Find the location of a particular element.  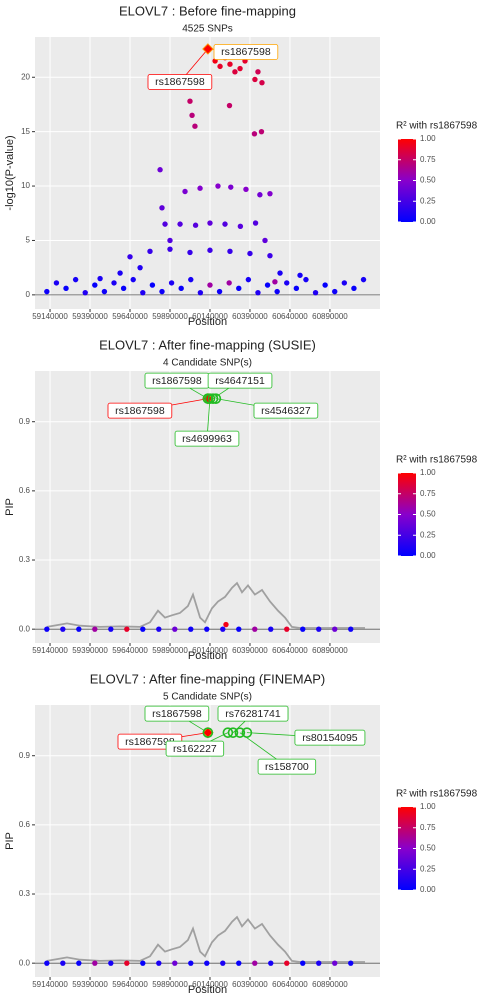

y-axis-title: -log10(P-value) is located at coordinates (10, 172).